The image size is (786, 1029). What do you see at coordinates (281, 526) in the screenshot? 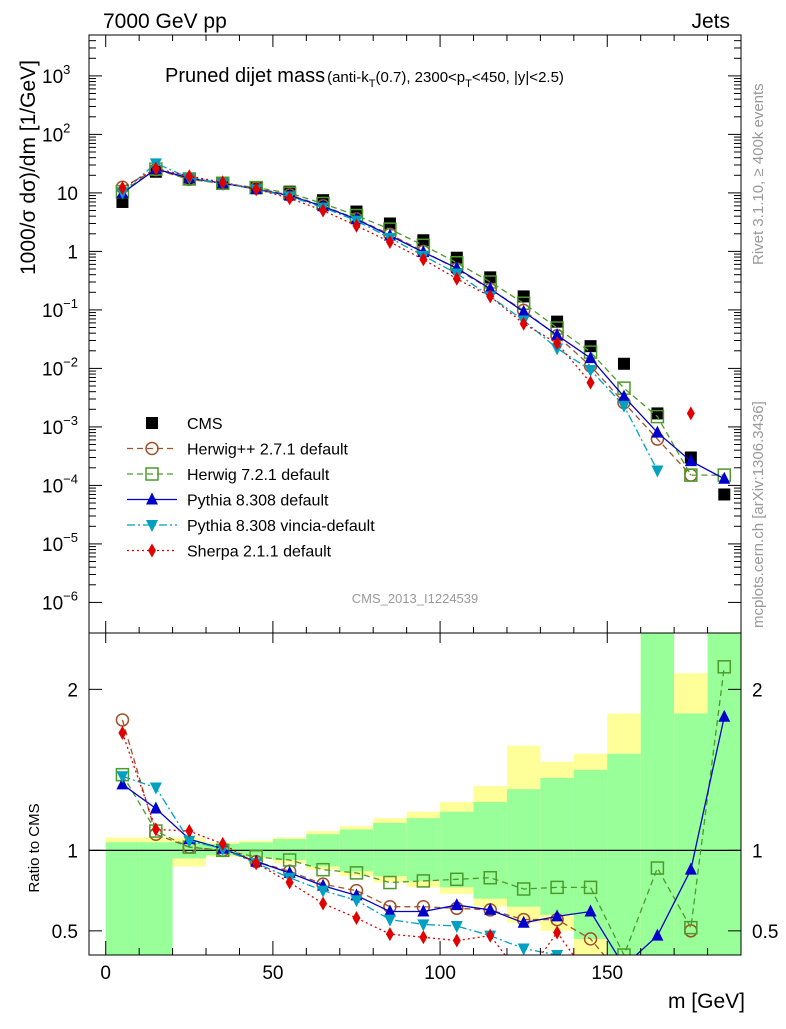
I see `legend-label: Pythia 8.308 vincia-default` at bounding box center [281, 526].